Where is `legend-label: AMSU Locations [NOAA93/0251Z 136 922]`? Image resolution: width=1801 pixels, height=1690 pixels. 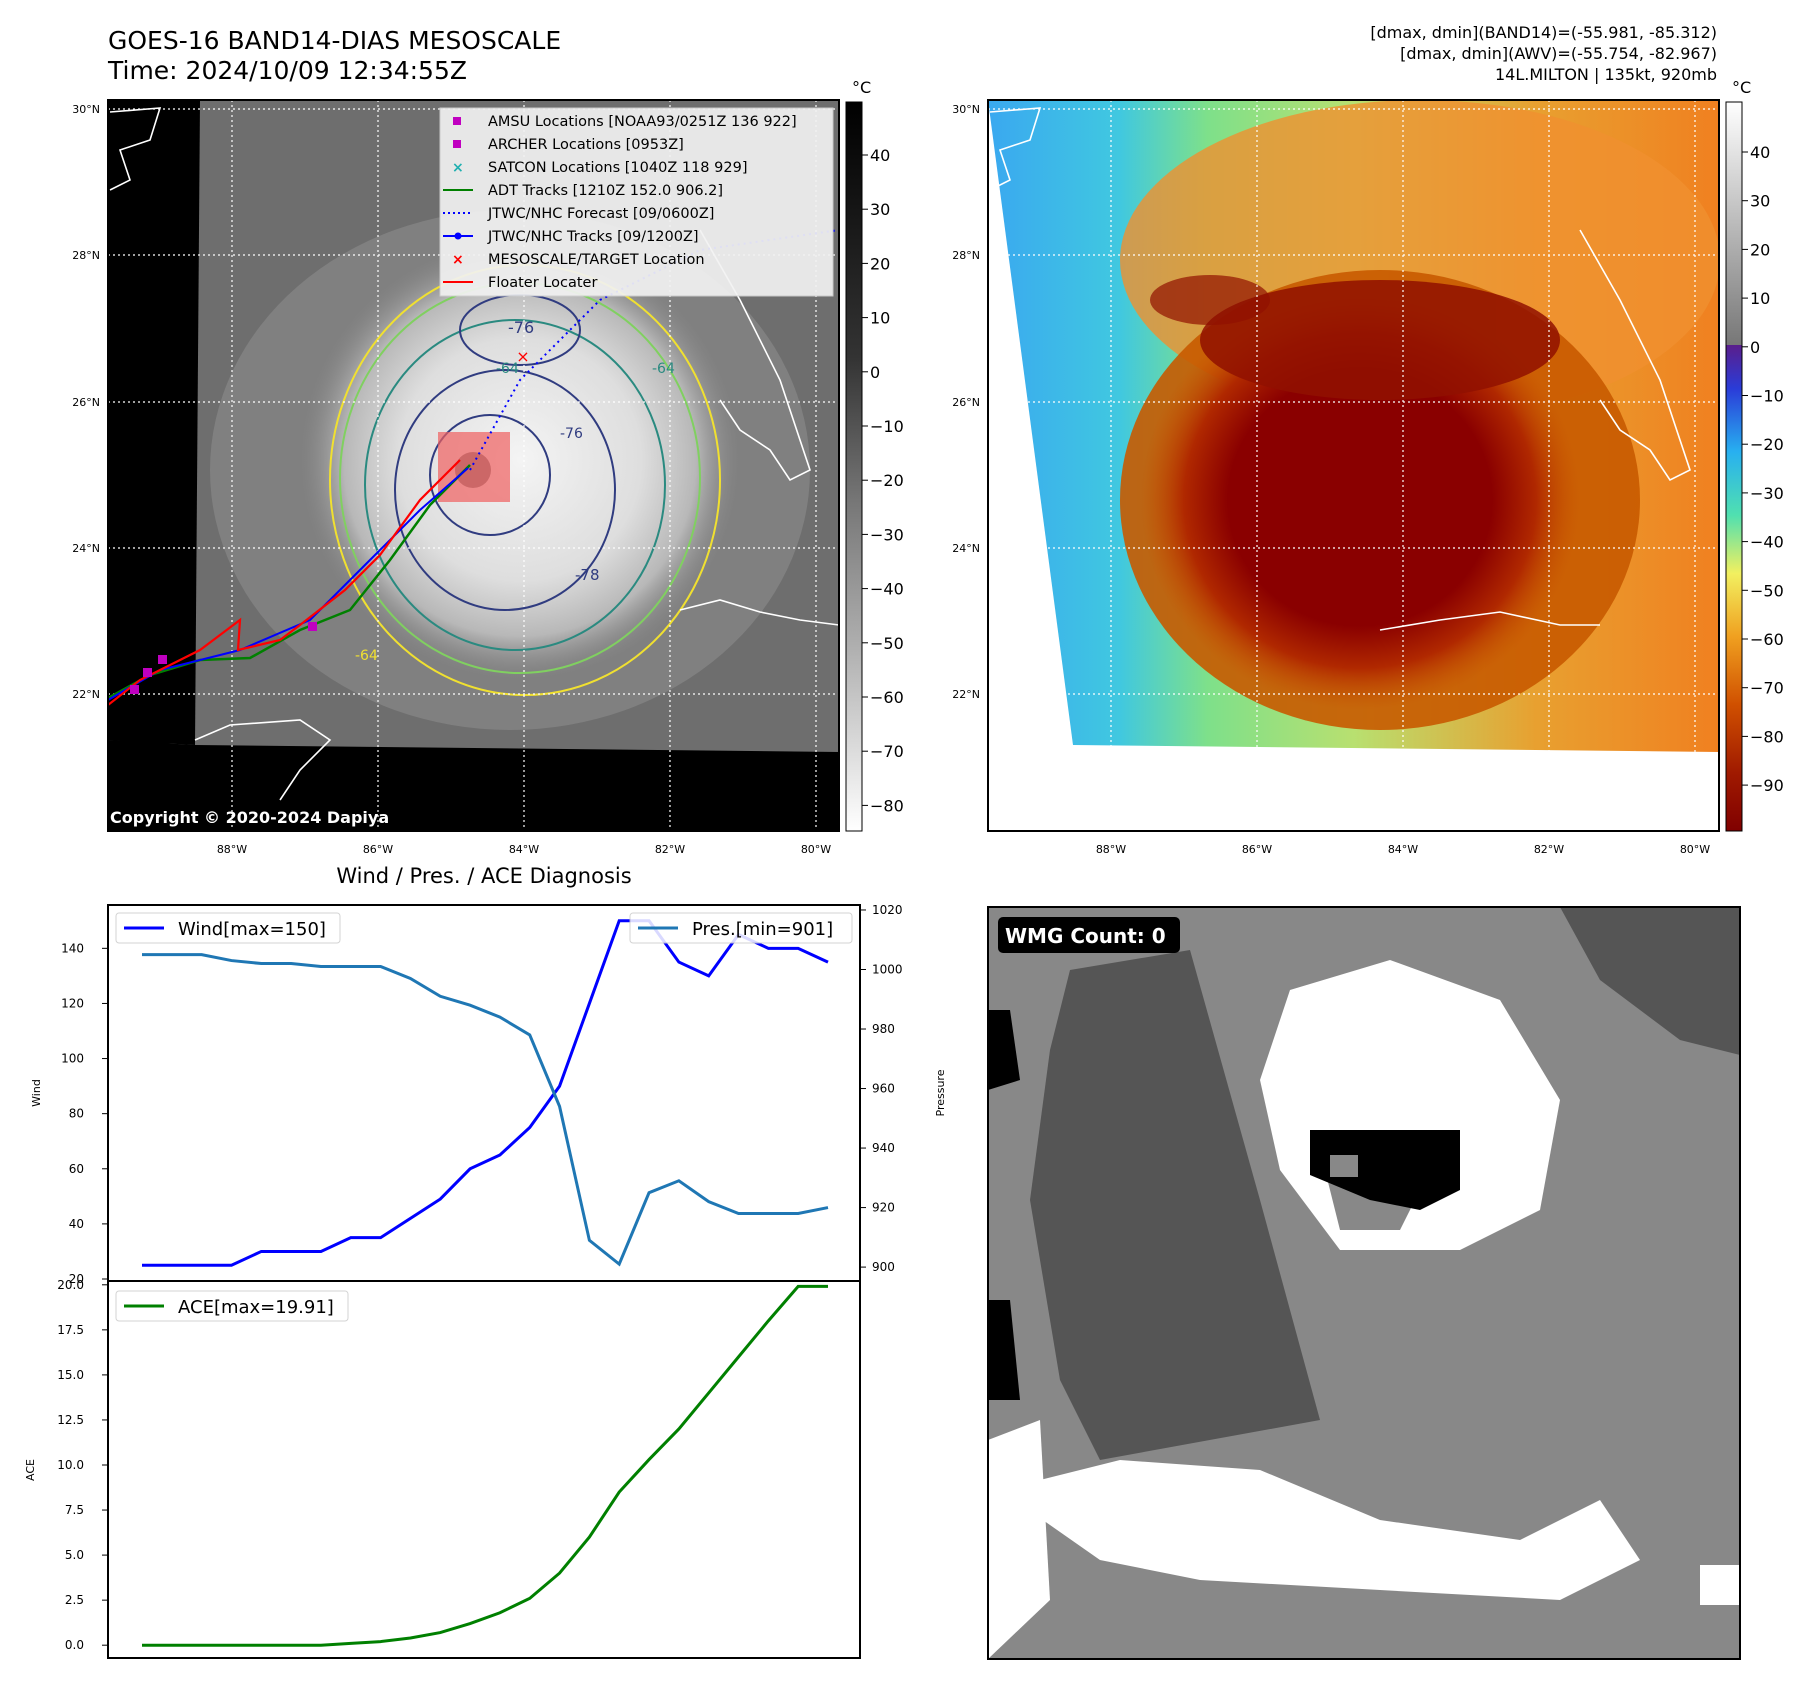
legend-label: AMSU Locations [NOAA93/0251Z 136 922] is located at coordinates (642, 122).